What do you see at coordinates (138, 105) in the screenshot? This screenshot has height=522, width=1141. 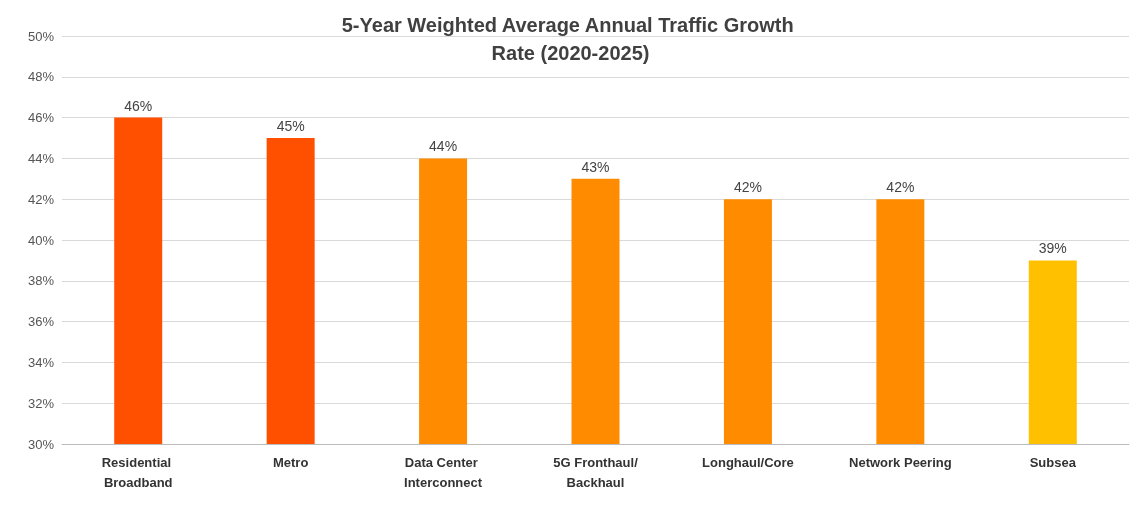 I see `data-label: 46%` at bounding box center [138, 105].